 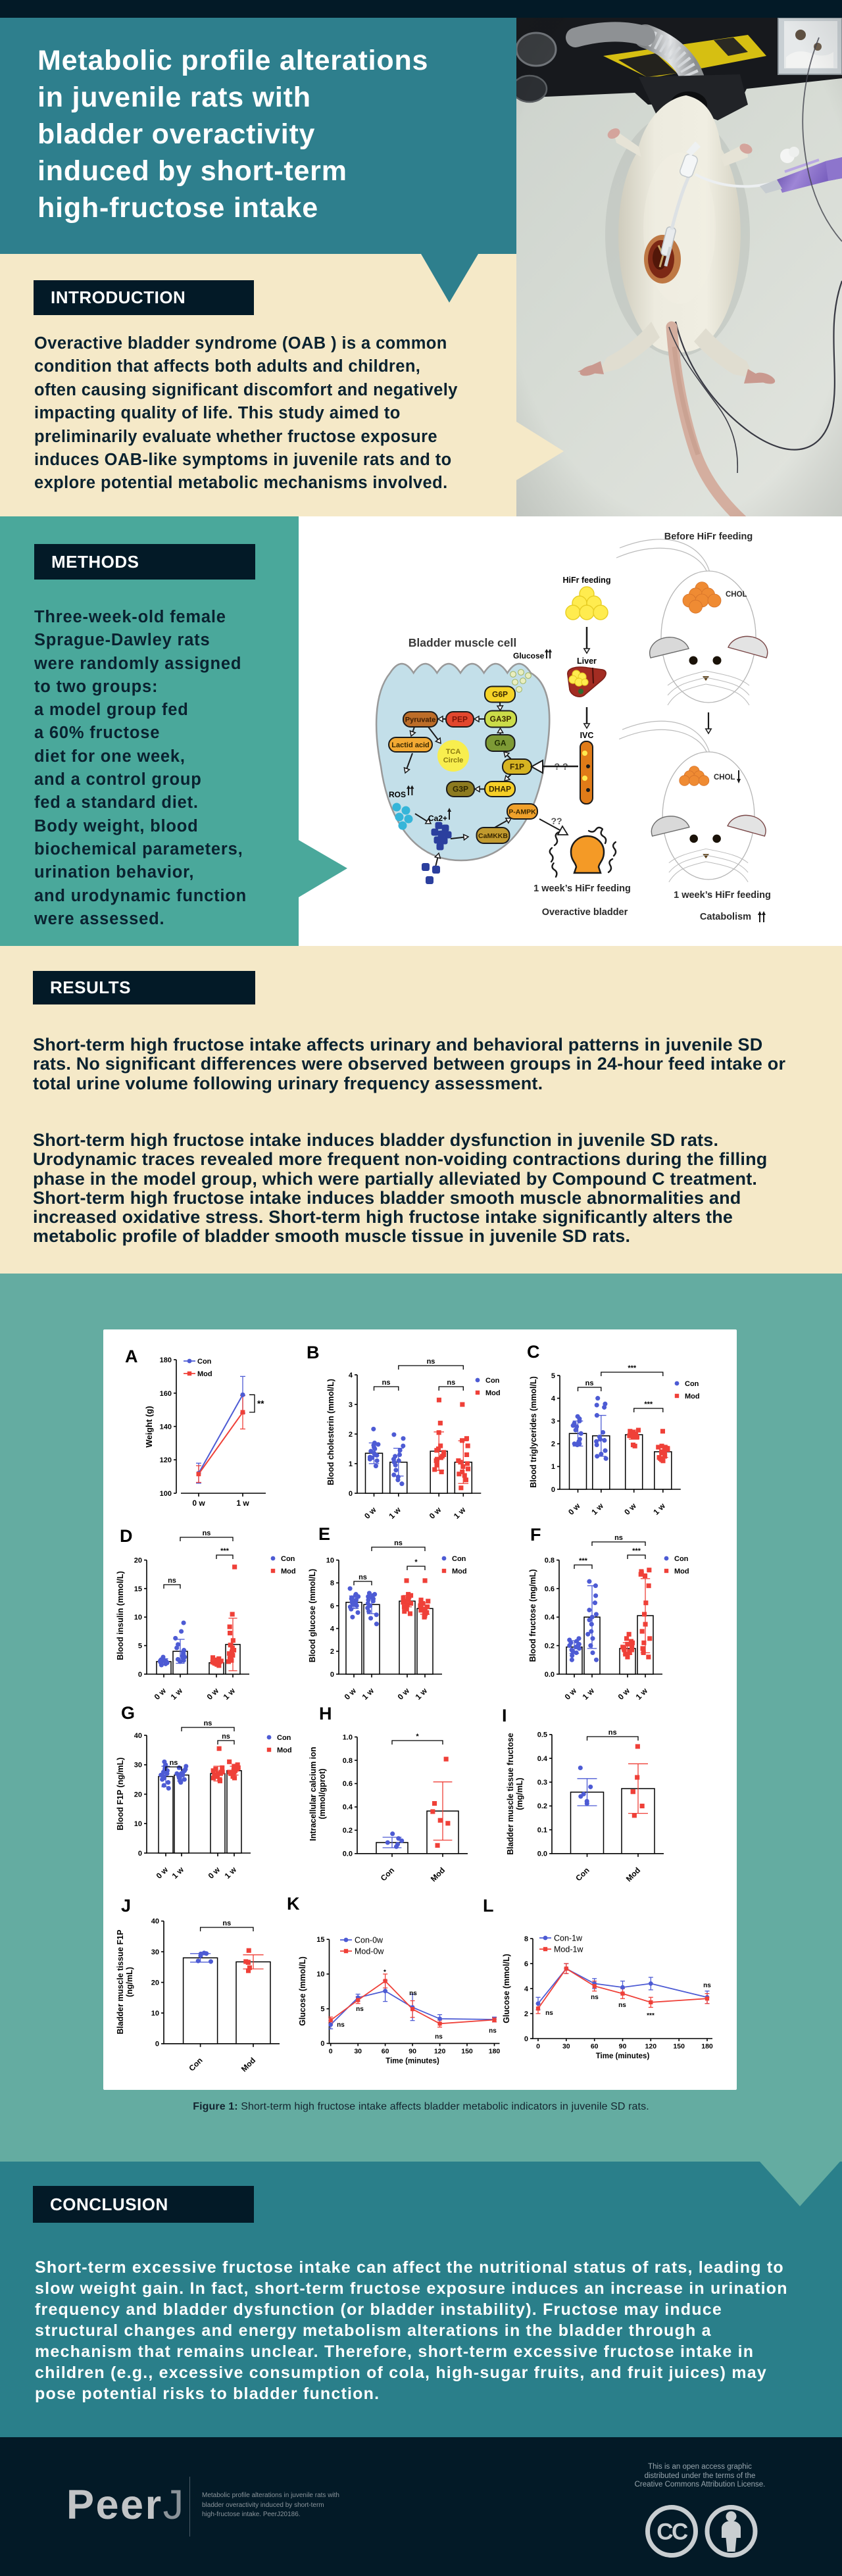 What do you see at coordinates (526, 1964) in the screenshot?
I see `svg-text: 6` at bounding box center [526, 1964].